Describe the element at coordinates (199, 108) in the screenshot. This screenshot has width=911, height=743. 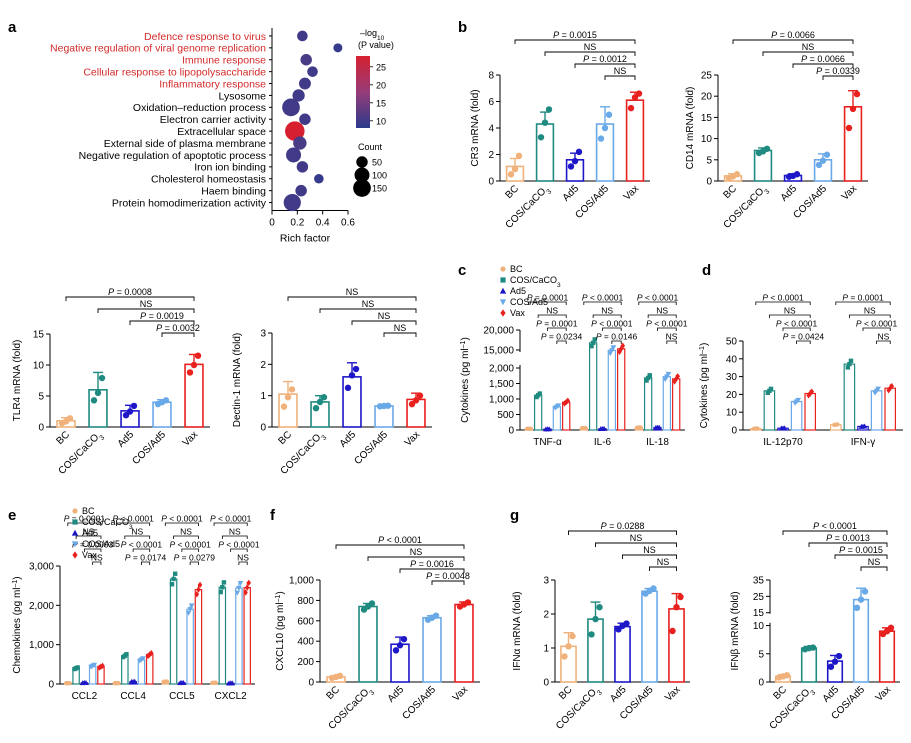
I see `term-label: Oxidation–reduction process` at that location.